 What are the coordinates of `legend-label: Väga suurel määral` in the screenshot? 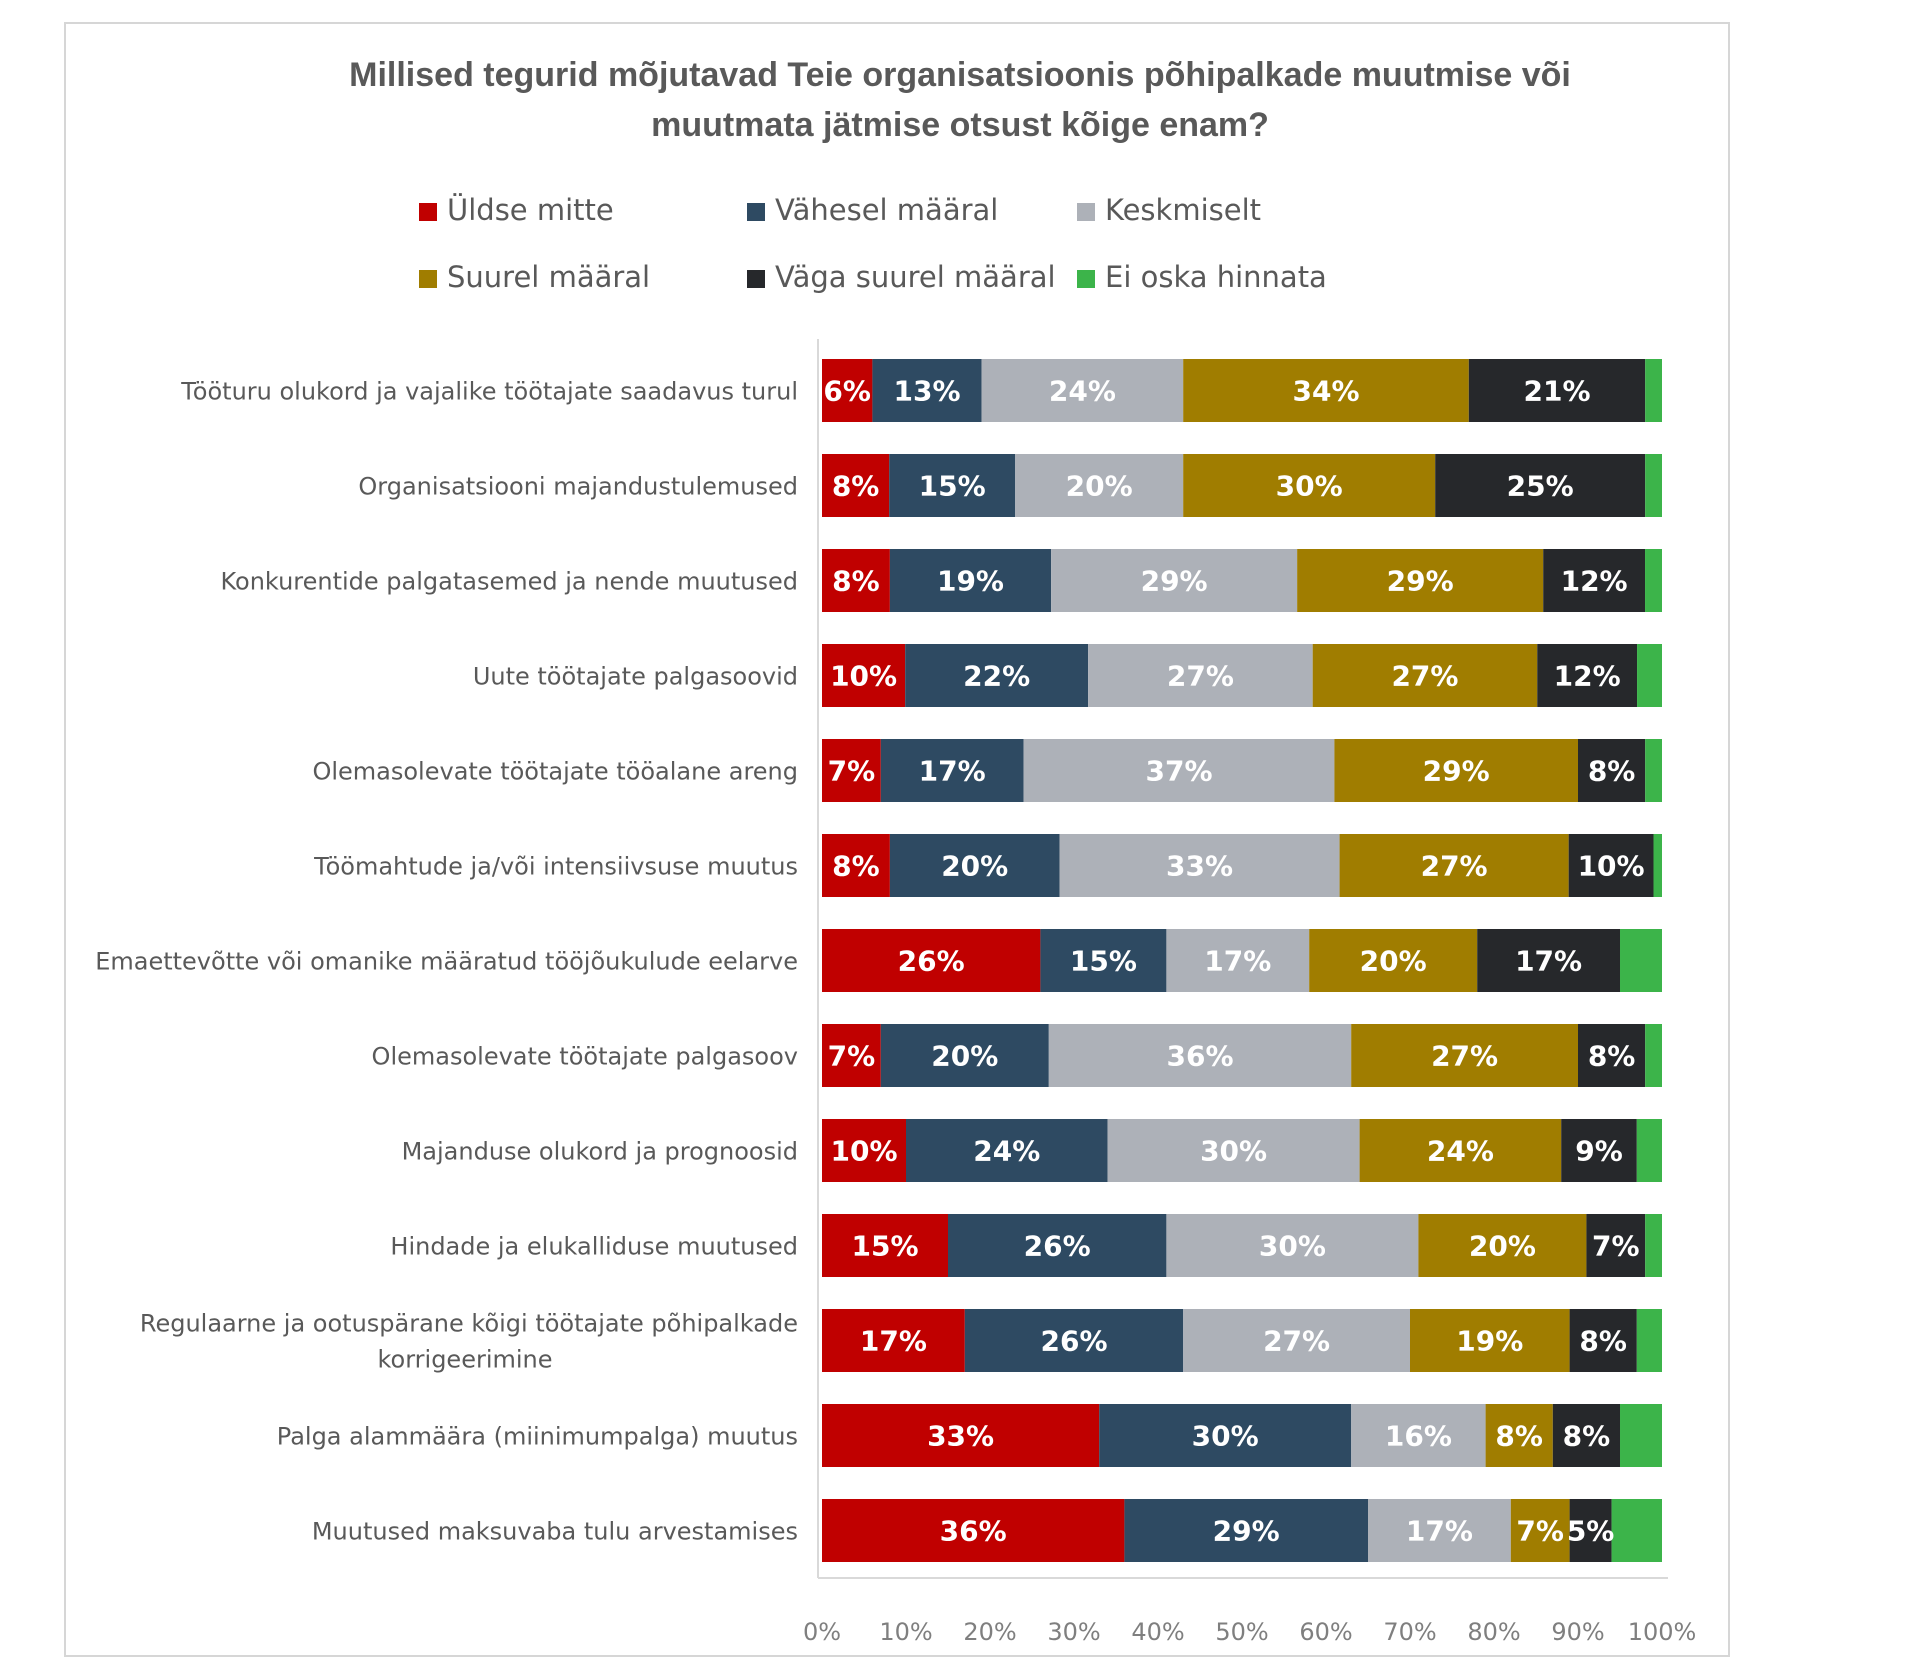 It's located at (915, 277).